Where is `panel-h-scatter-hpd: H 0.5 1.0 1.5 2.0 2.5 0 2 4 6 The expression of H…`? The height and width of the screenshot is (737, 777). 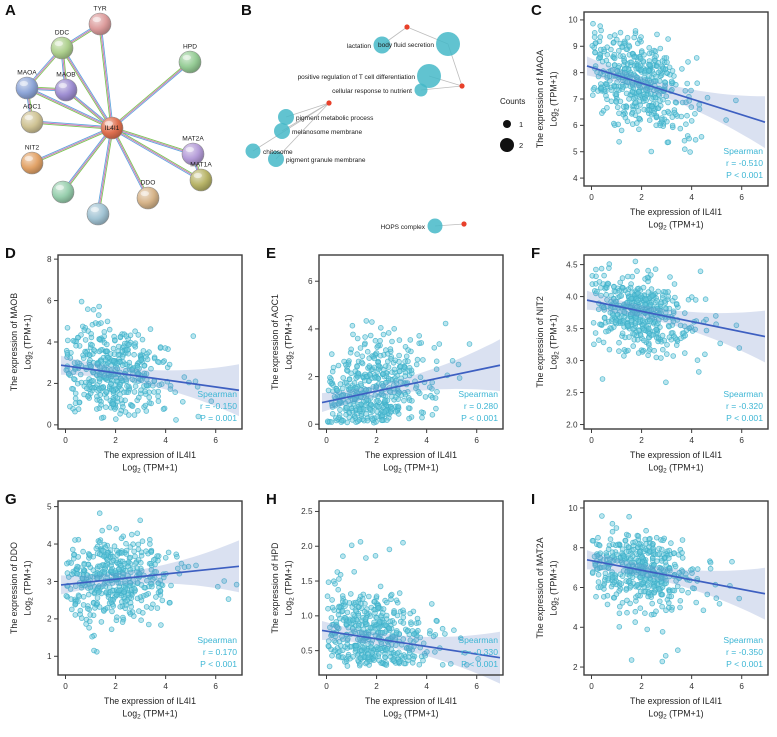
panel-h-scatter-hpd: H 0.5 1.0 1.5 2.0 2.5 0 2 4 6 The expression of H… is located at coordinates (389, 613).